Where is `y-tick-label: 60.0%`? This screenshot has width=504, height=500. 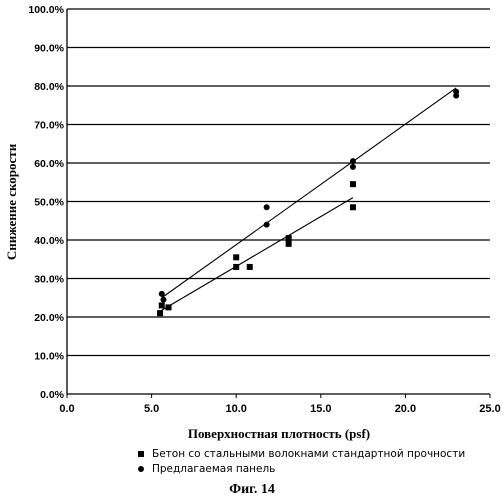 y-tick-label: 60.0% is located at coordinates (49, 164).